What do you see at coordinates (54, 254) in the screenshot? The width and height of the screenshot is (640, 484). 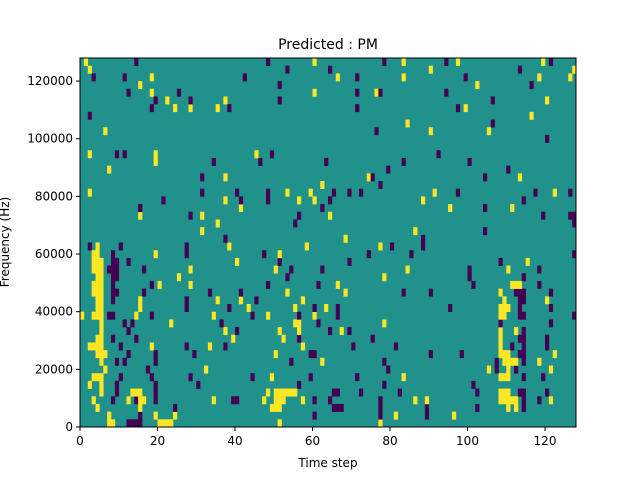 I see `y-tick-label: 60000` at bounding box center [54, 254].